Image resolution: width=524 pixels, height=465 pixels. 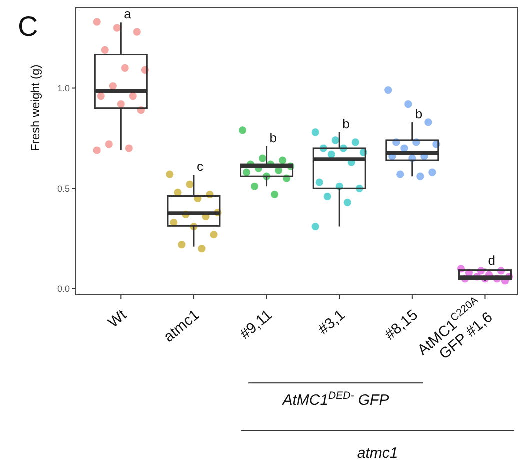 What do you see at coordinates (332, 322) in the screenshot?
I see `x-tick-label: #3,1` at bounding box center [332, 322].